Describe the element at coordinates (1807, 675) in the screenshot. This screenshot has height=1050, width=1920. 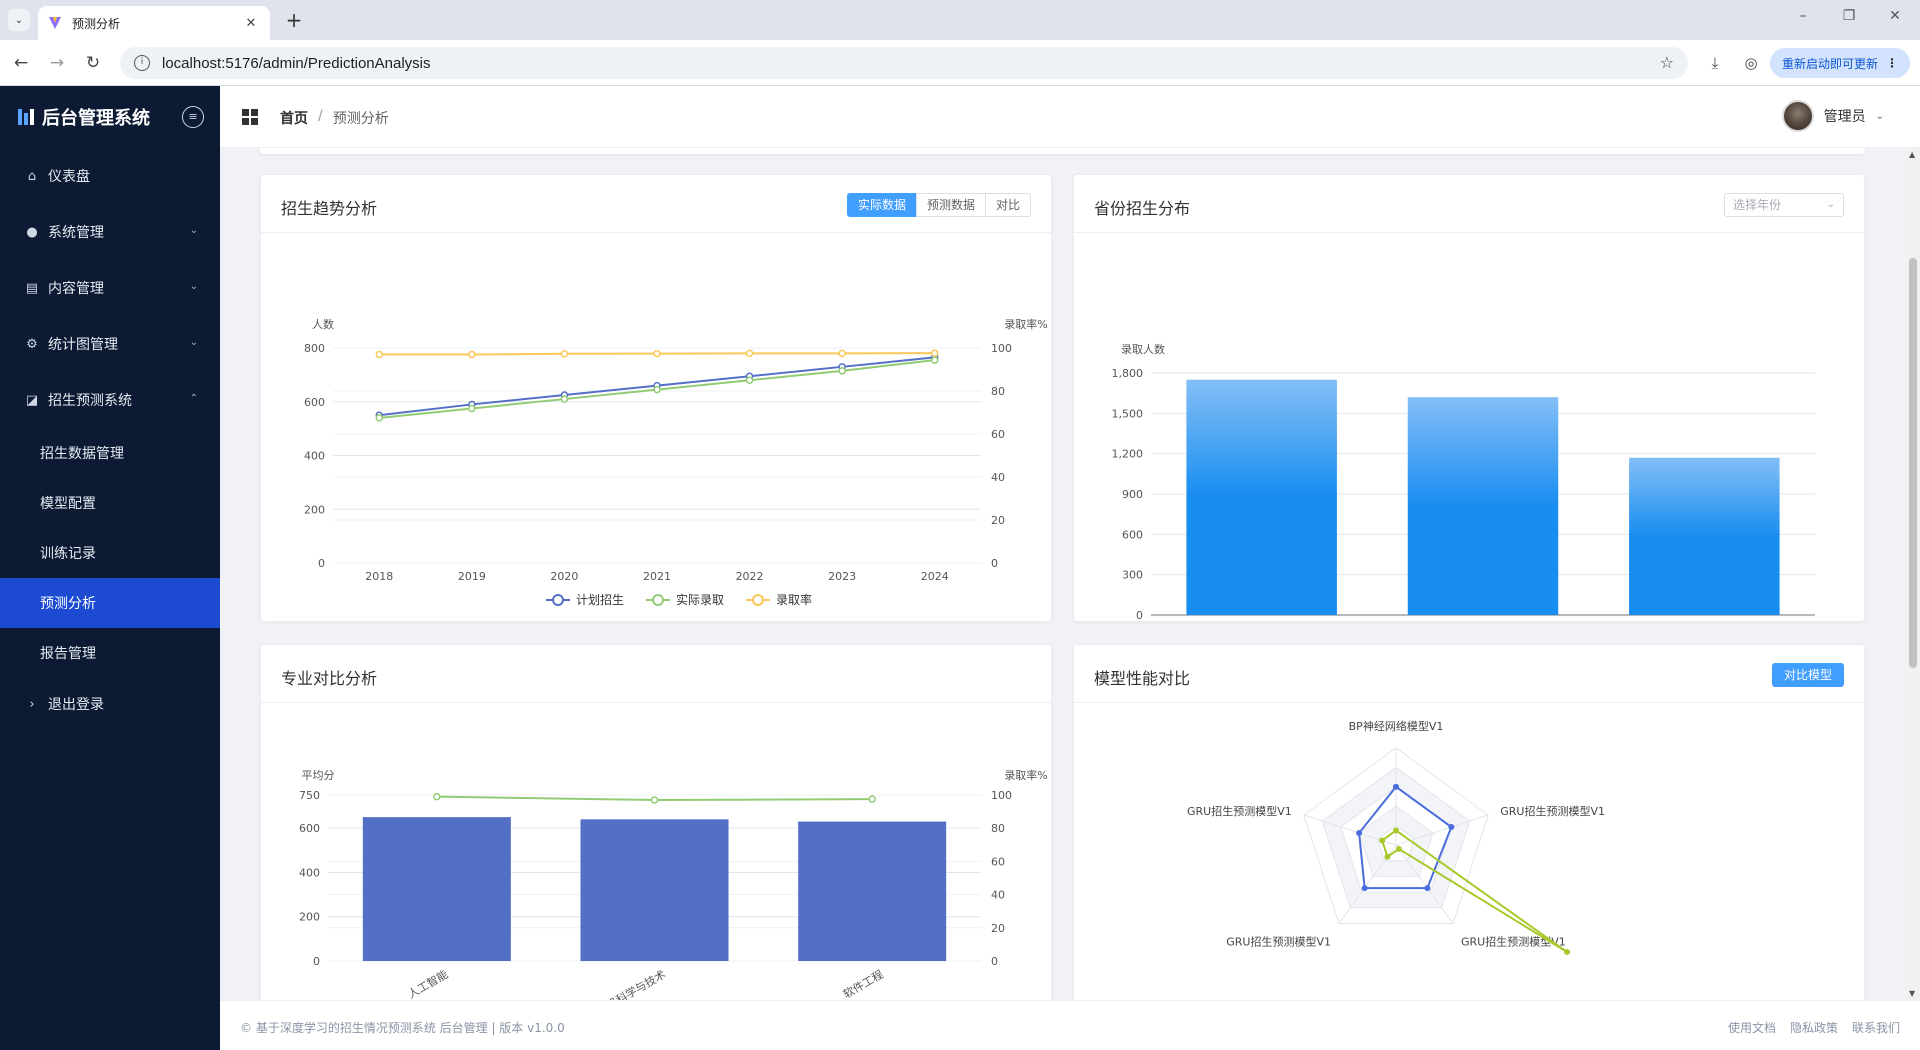
I see `compare-models-button: 对比模型` at that location.